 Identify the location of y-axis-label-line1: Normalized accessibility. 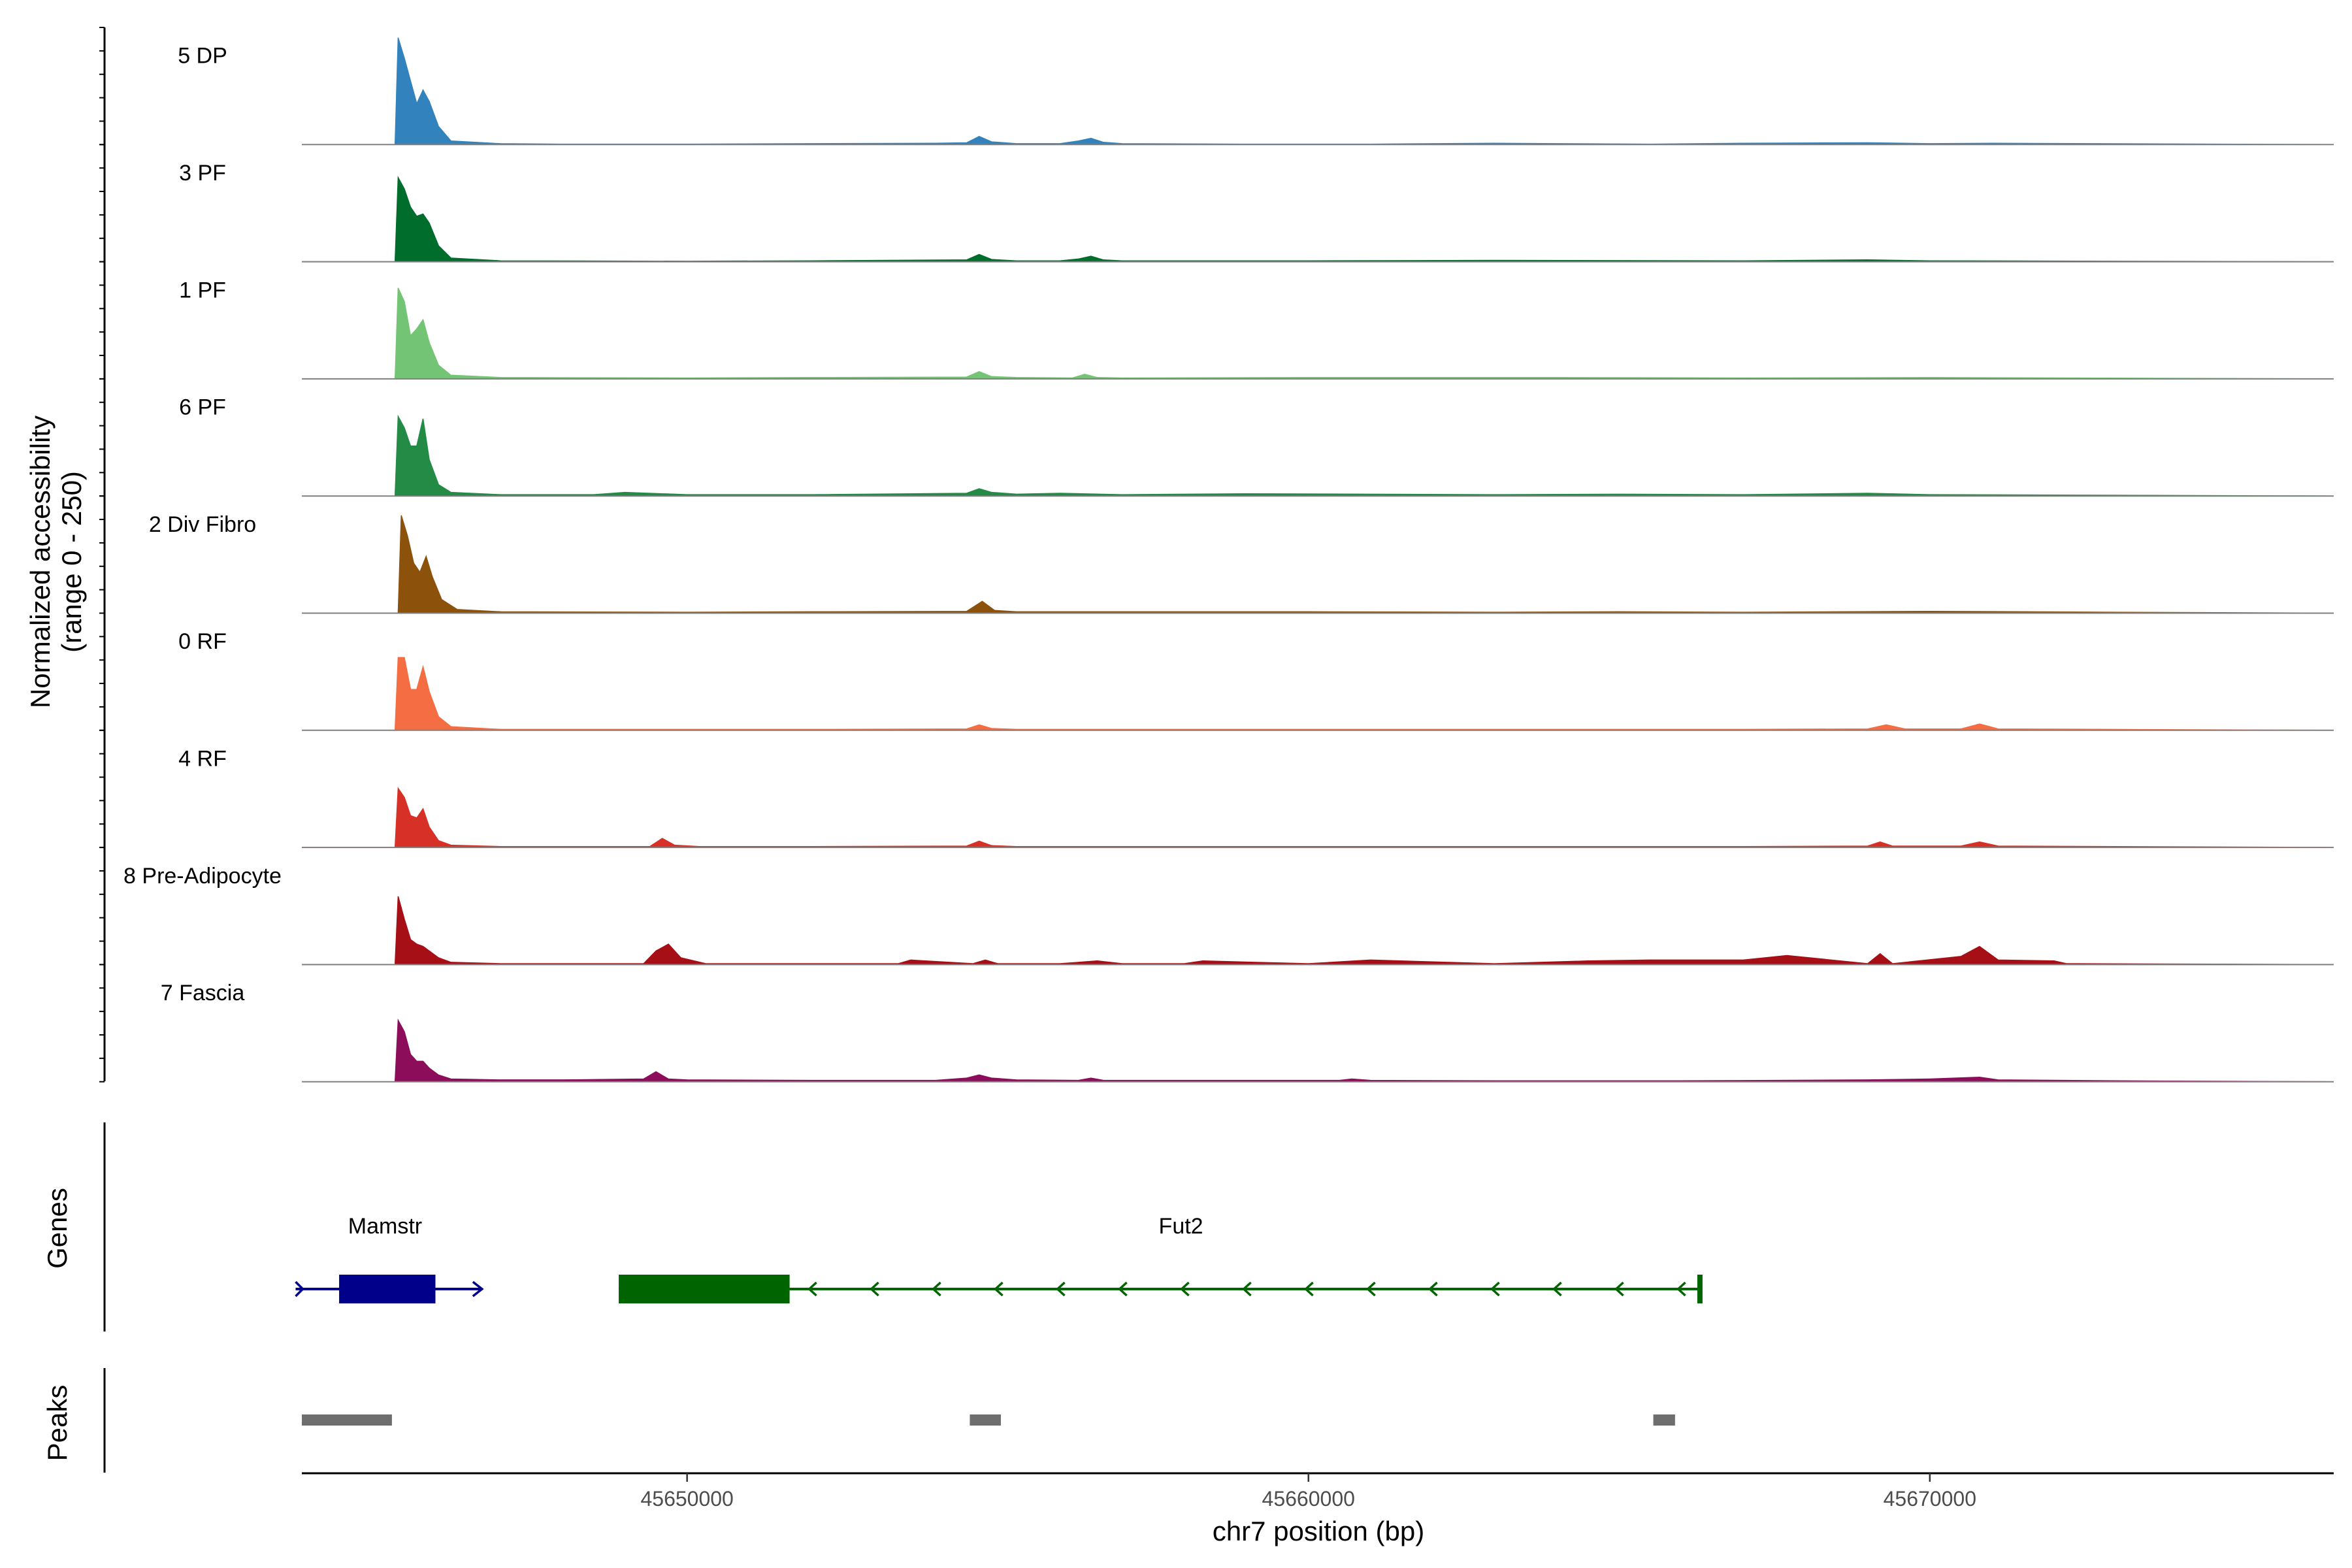
(40, 562).